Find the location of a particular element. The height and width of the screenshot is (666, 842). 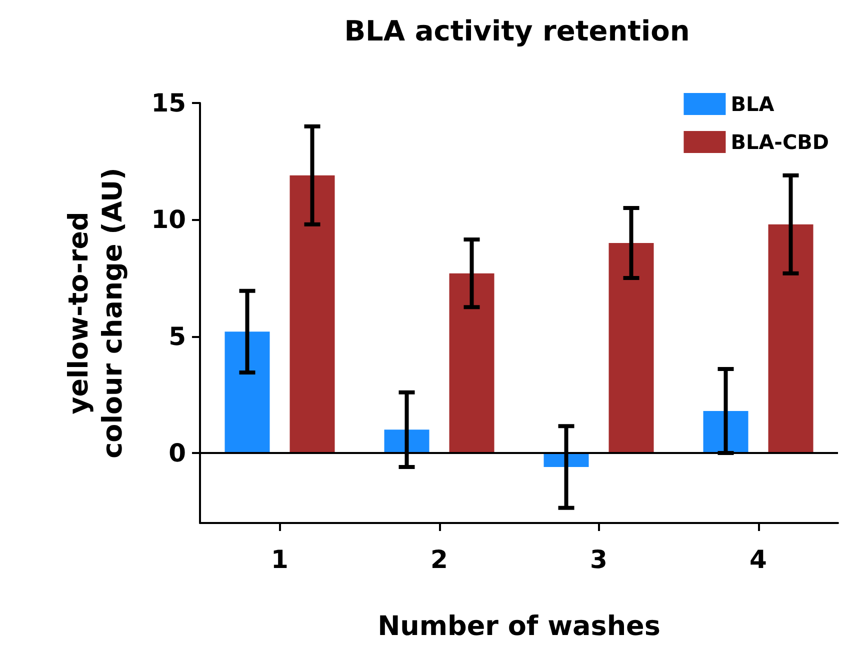

y-tick-label: 0 is located at coordinates (177, 453).